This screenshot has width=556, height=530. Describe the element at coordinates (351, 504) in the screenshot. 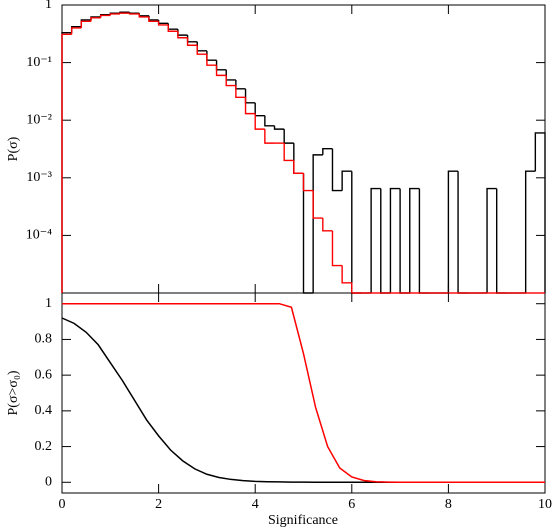

I see `x-tick-label: 6` at that location.